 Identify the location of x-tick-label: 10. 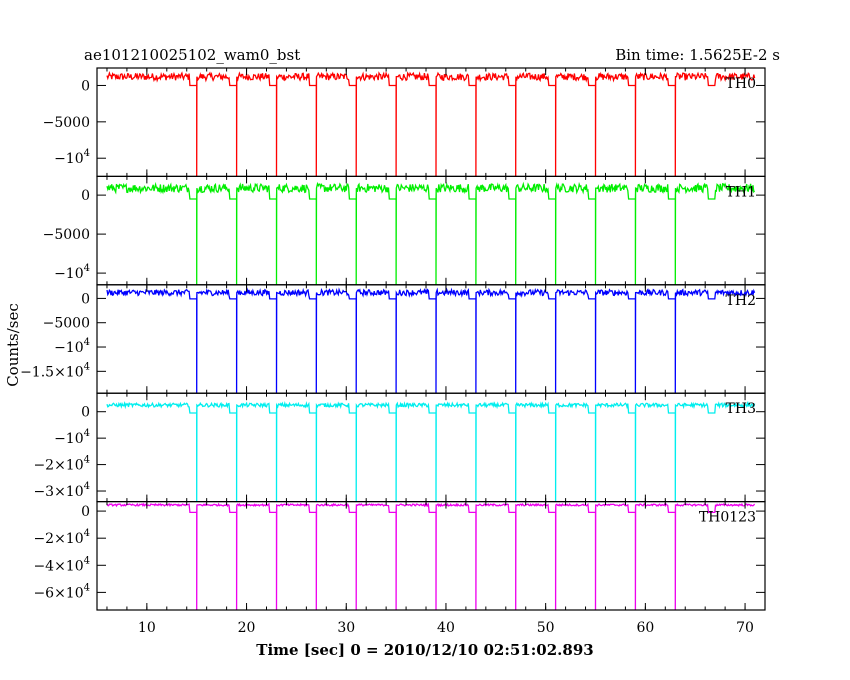
(147, 628).